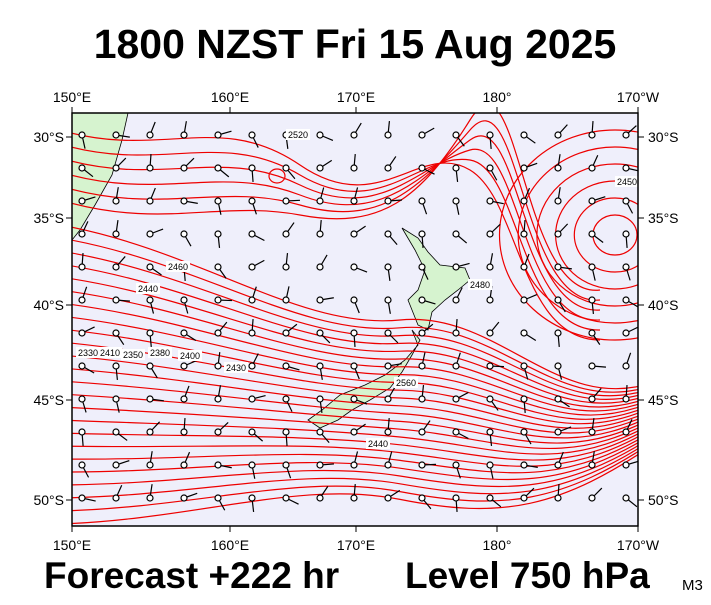 Image resolution: width=711 pixels, height=605 pixels. Describe the element at coordinates (148, 289) in the screenshot. I see `contour-label: 2440` at that location.